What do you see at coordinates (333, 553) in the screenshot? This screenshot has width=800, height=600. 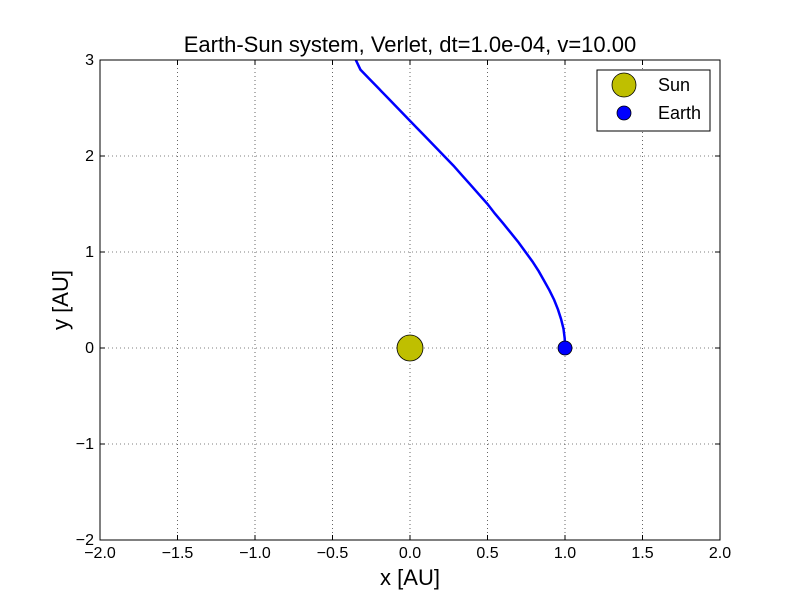 I see `x-tick-label: −0.5` at bounding box center [333, 553].